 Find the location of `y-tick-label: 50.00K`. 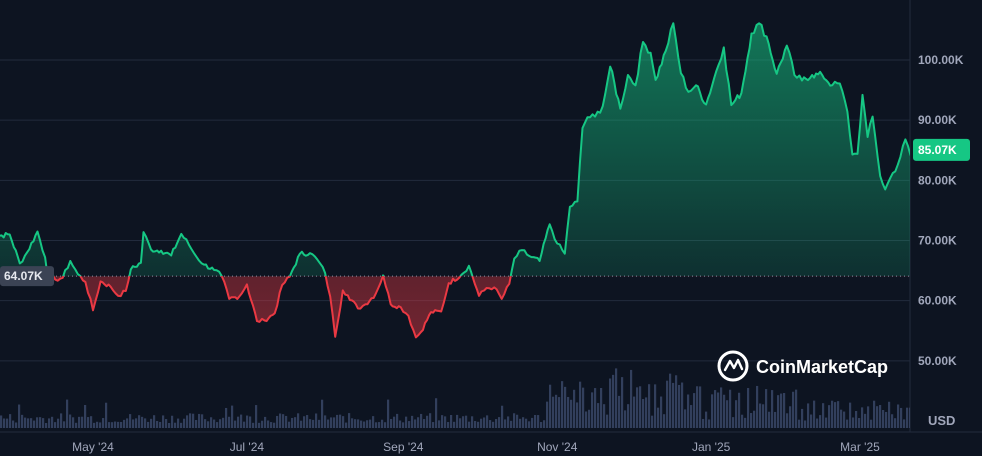

y-tick-label: 50.00K is located at coordinates (937, 361).